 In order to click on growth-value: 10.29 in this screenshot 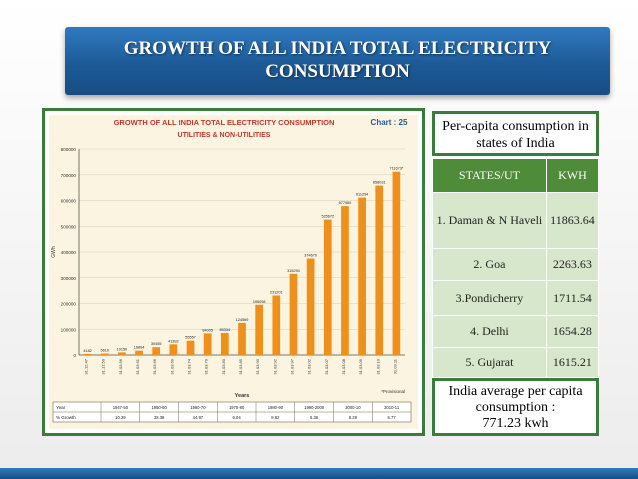, I will do `click(120, 417)`.